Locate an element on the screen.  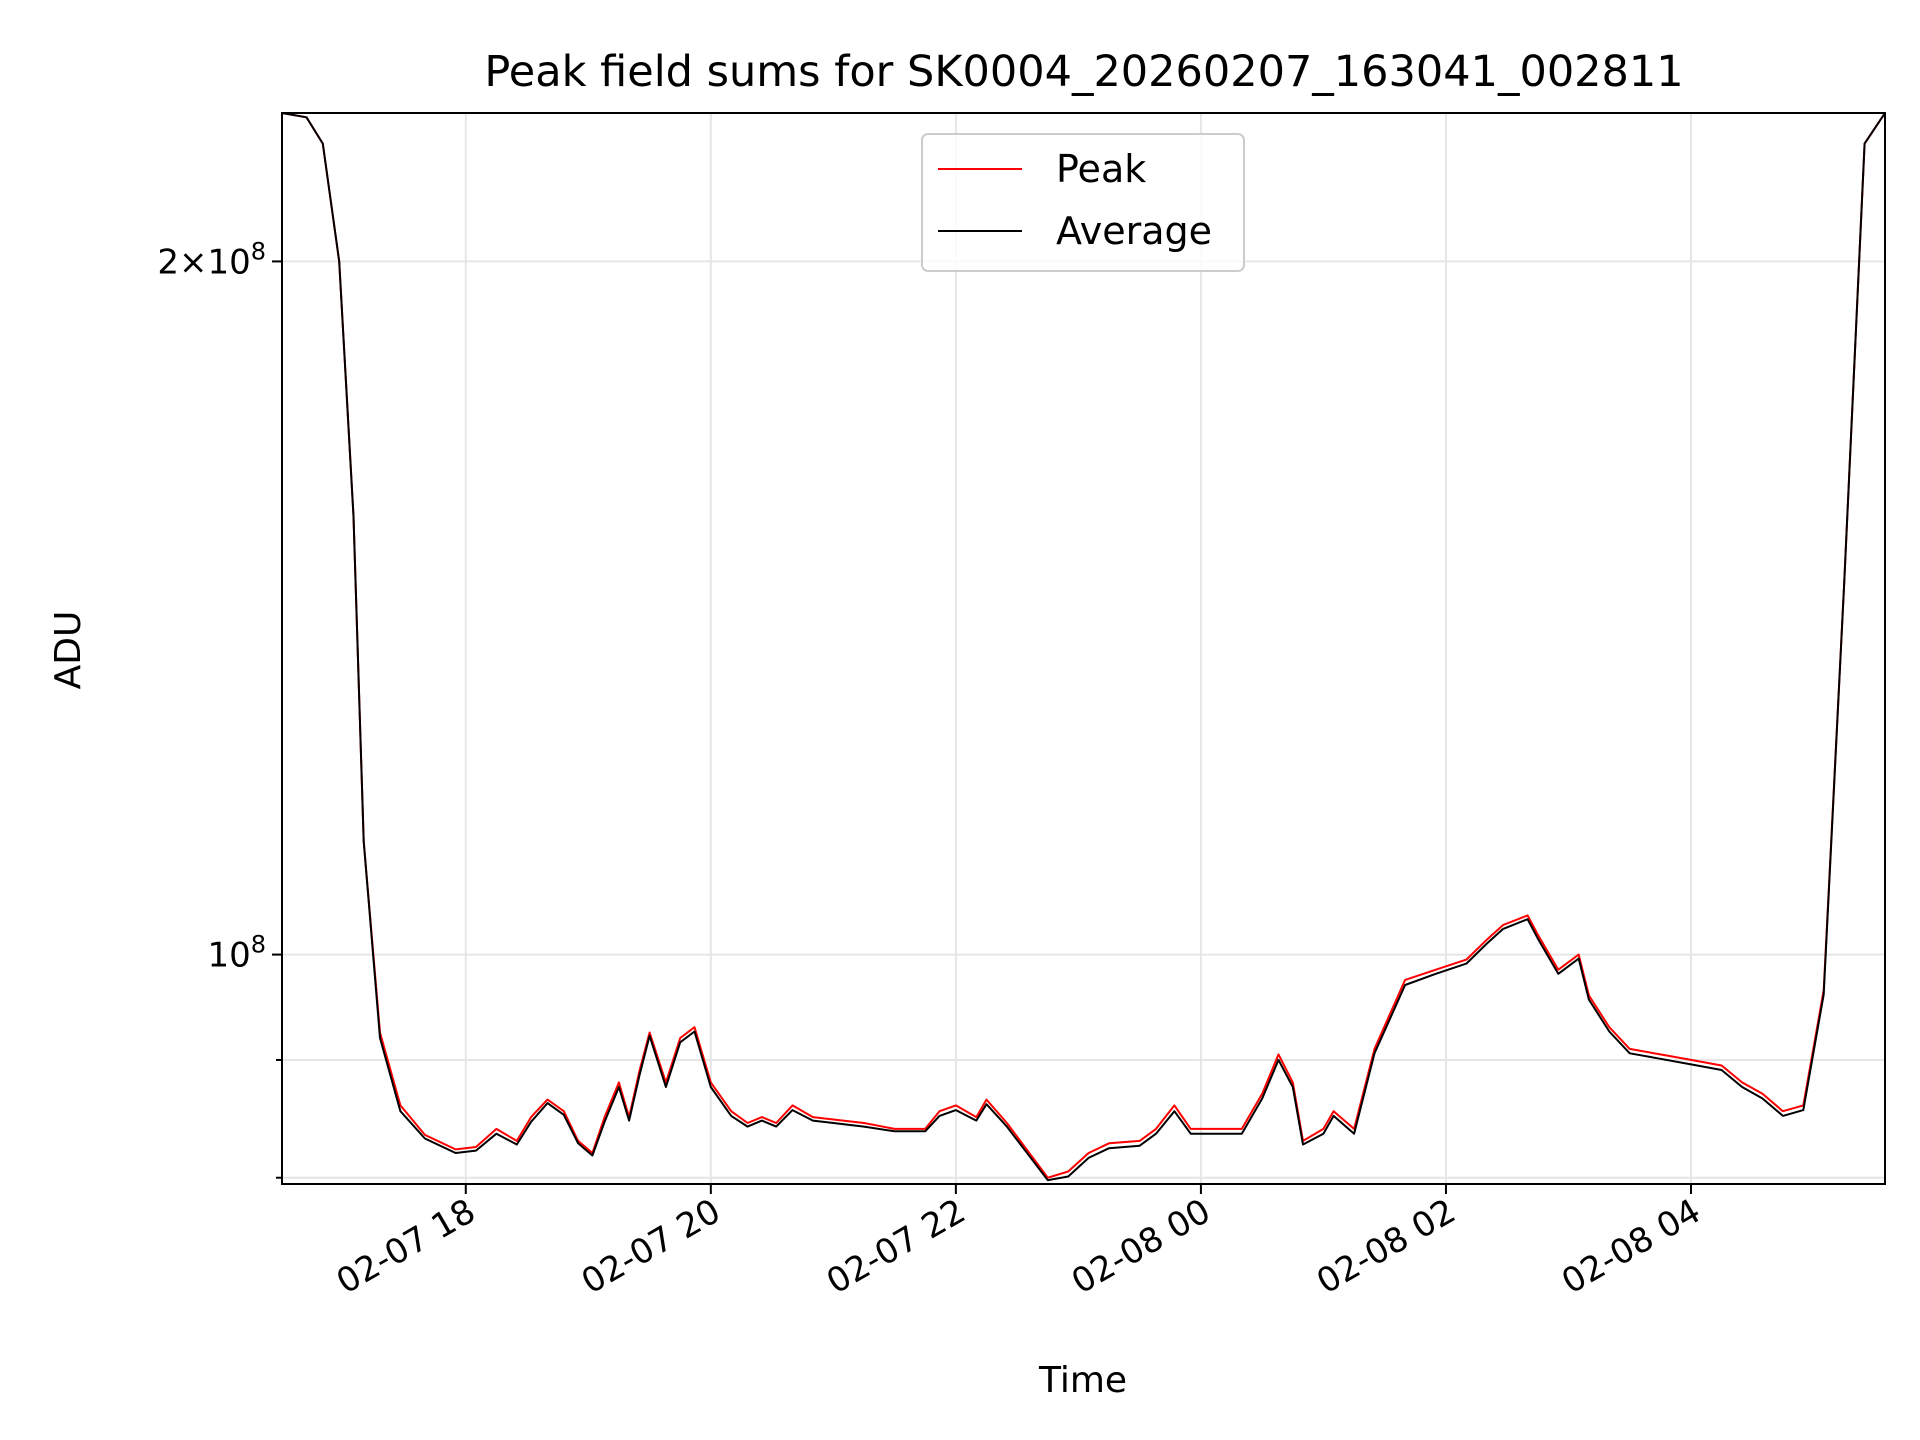
y-tick-label: 108 is located at coordinates (236, 953).